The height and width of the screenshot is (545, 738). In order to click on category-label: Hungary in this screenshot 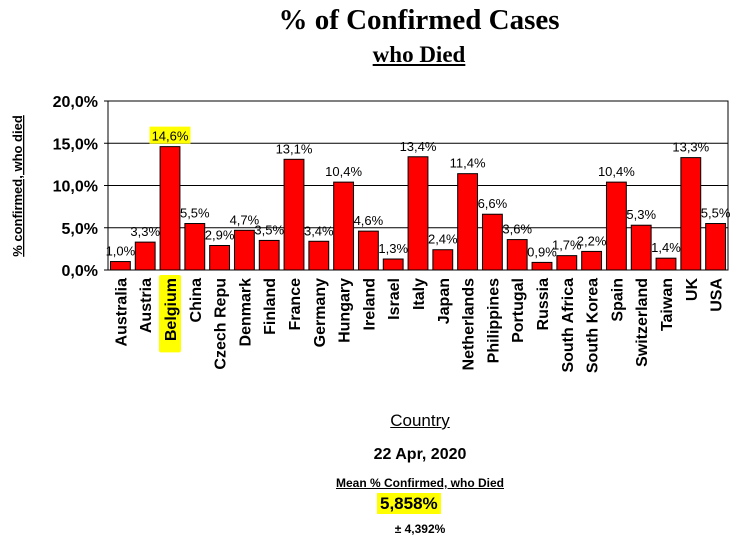, I will do `click(345, 310)`.